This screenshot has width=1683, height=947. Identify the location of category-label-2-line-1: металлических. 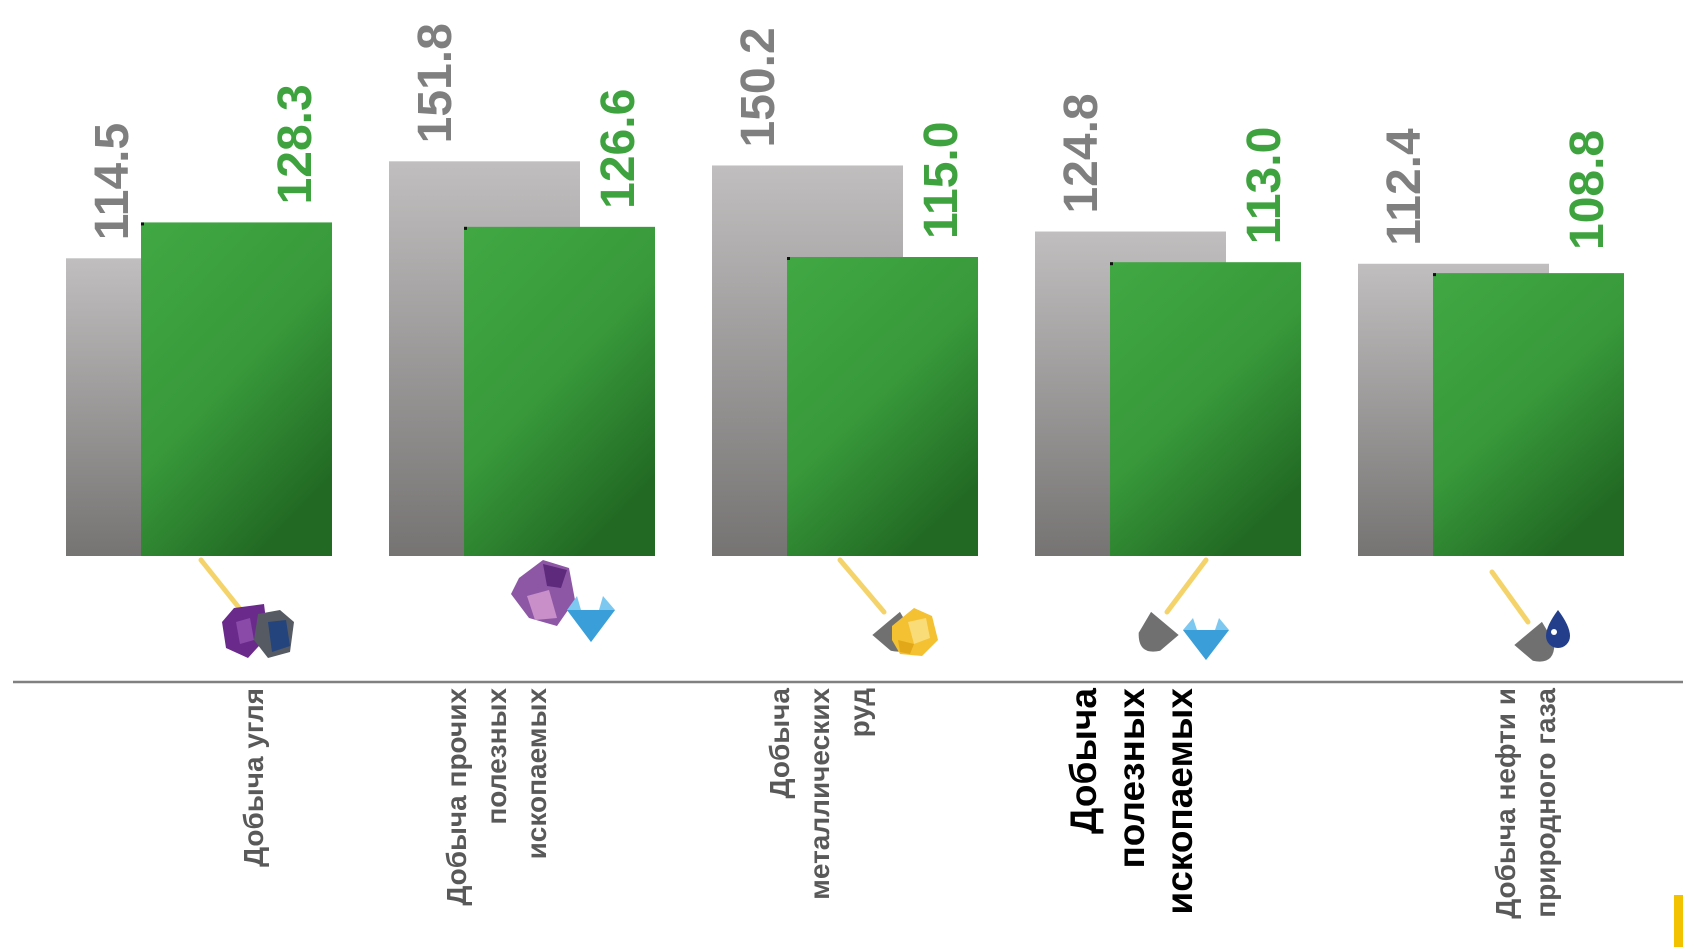
(819, 794).